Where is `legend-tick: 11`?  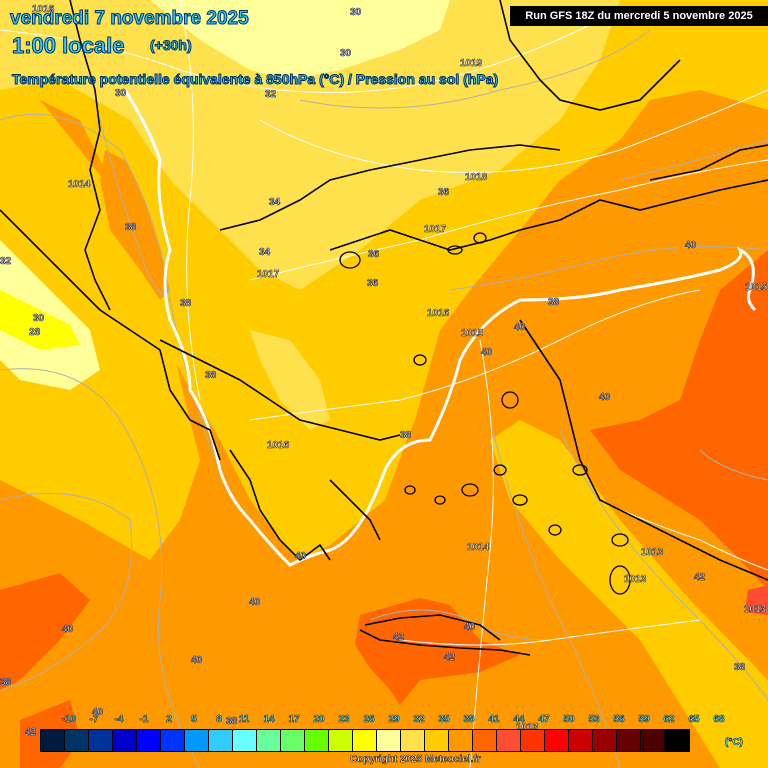
legend-tick: 11 is located at coordinates (244, 720).